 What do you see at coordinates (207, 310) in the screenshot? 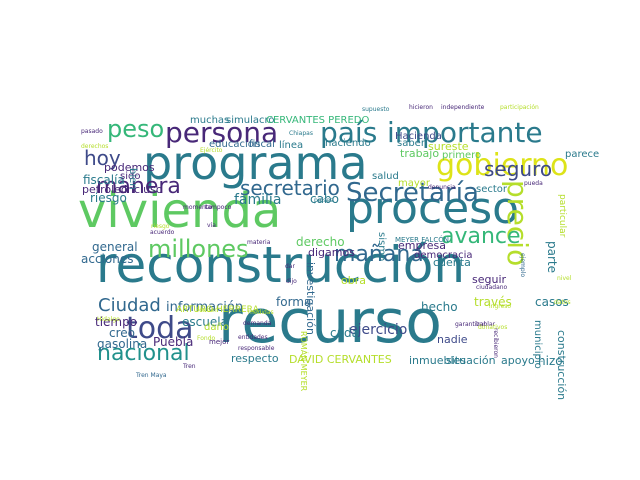
I see `cloud-word: Fonden` at bounding box center [207, 310].